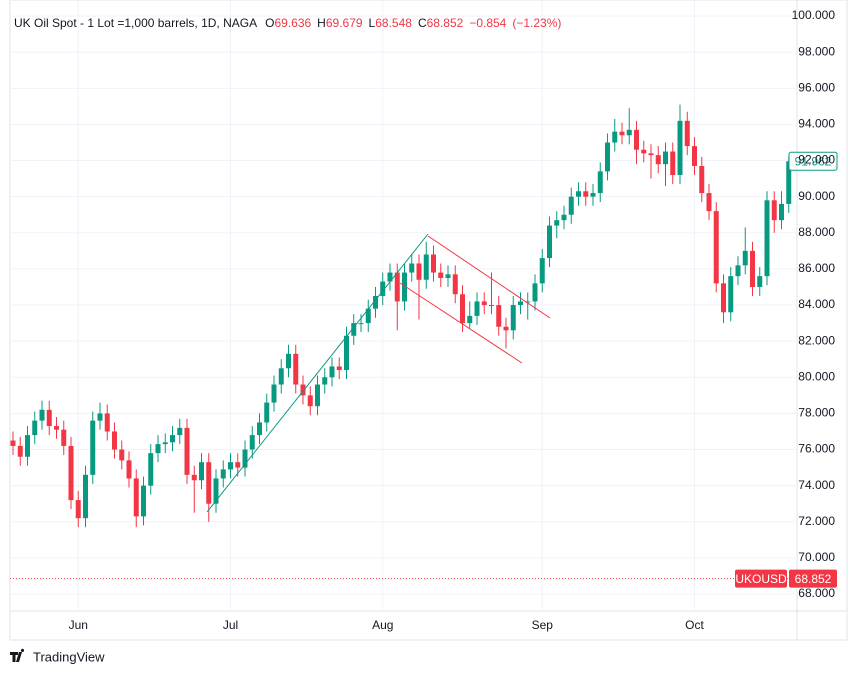  I want to click on y-tick-label: 82.000, so click(816, 340).